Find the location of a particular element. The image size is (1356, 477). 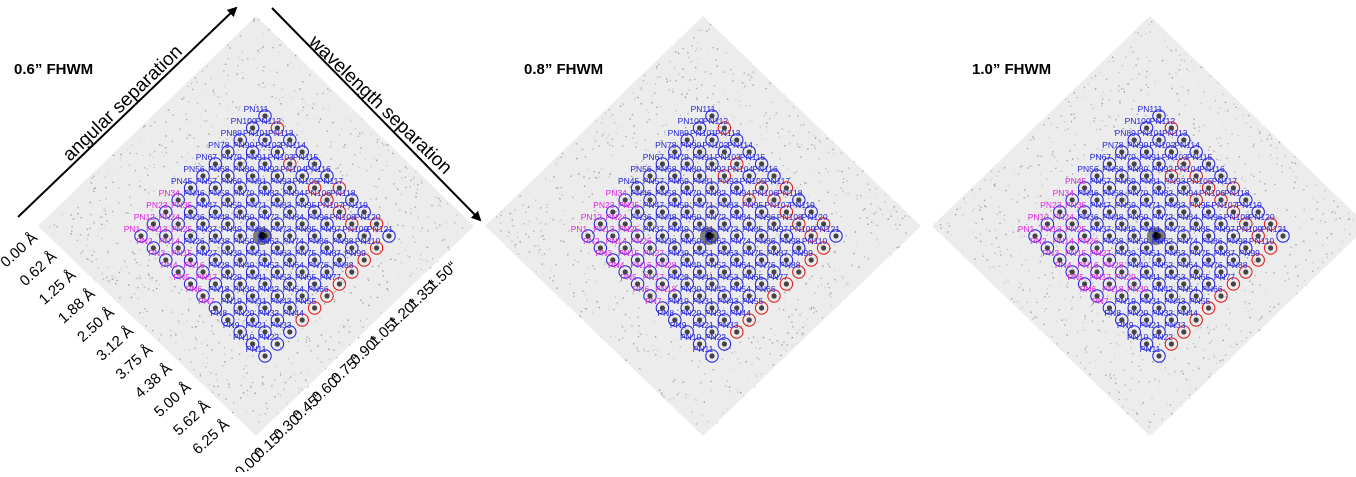

pn-label: PN69 is located at coordinates (232, 181).